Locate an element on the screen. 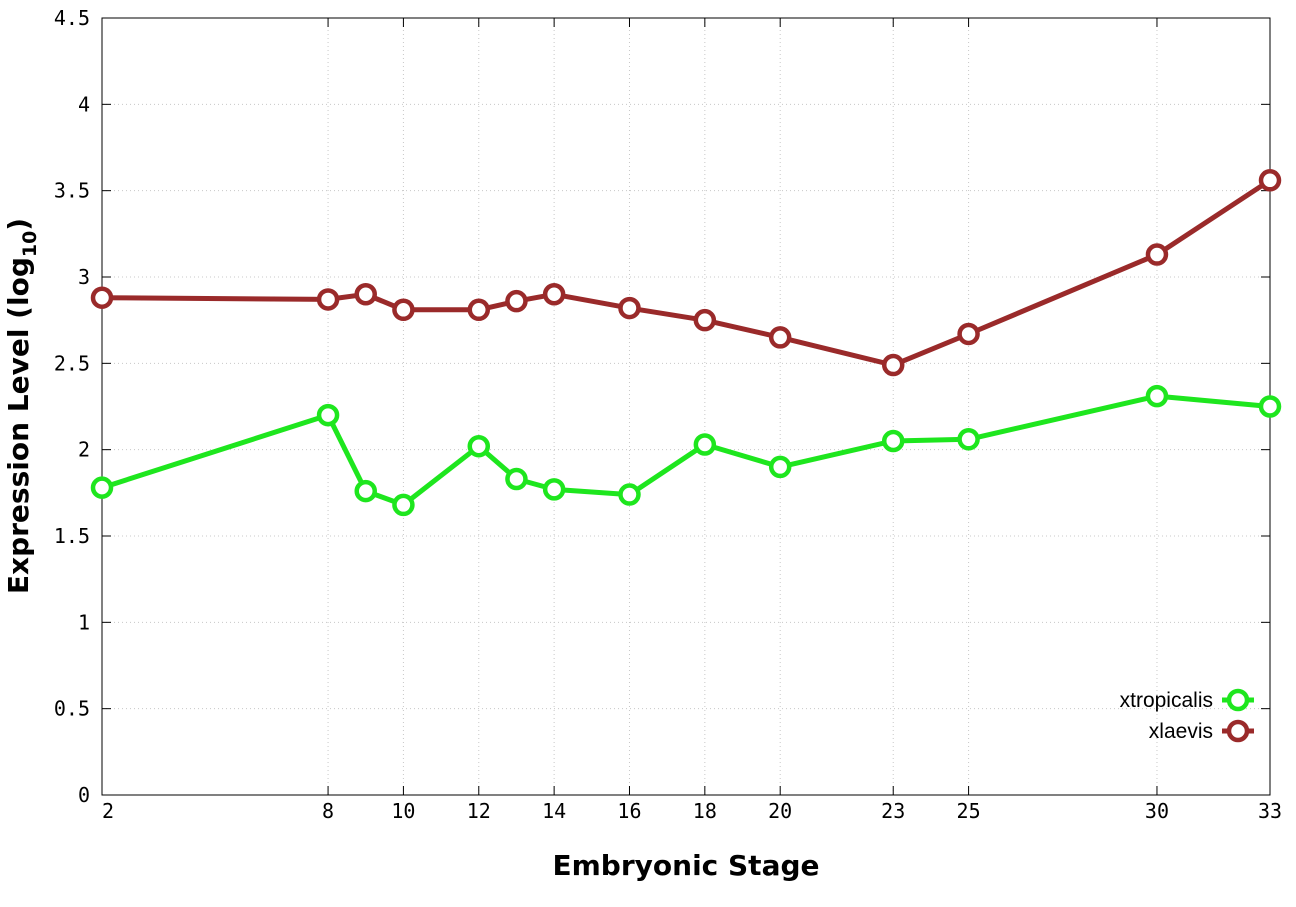 This screenshot has height=907, width=1296. x-tick-label: 2 is located at coordinates (108, 811).